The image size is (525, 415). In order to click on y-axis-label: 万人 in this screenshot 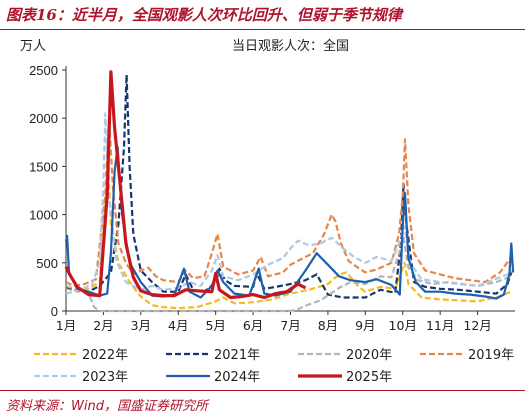, I will do `click(33, 46)`.